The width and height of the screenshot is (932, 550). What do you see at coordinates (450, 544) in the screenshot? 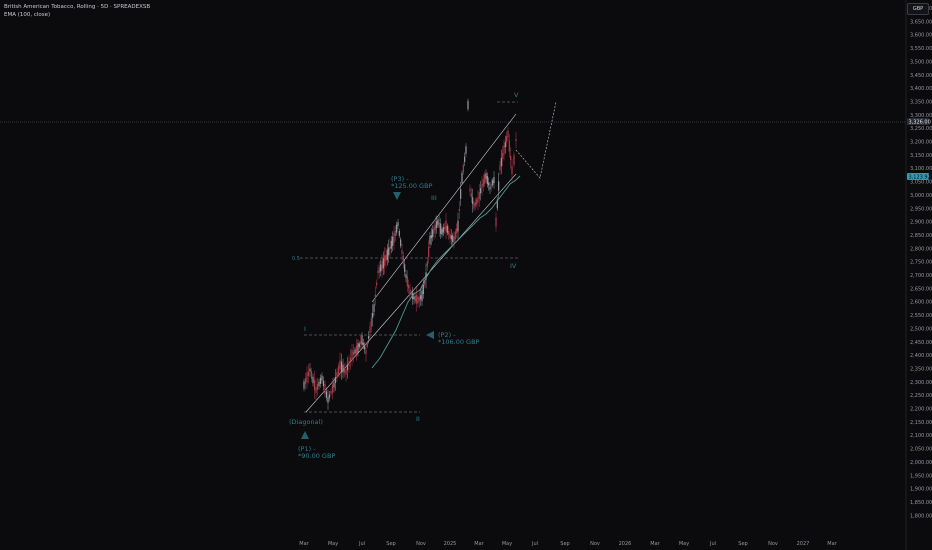
I see `time-axis-label: 2025` at bounding box center [450, 544].